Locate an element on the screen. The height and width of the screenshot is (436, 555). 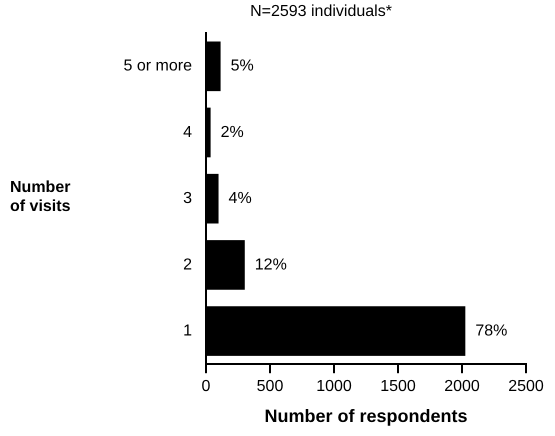
y-axis-title: Number of visits is located at coordinates (41, 197).